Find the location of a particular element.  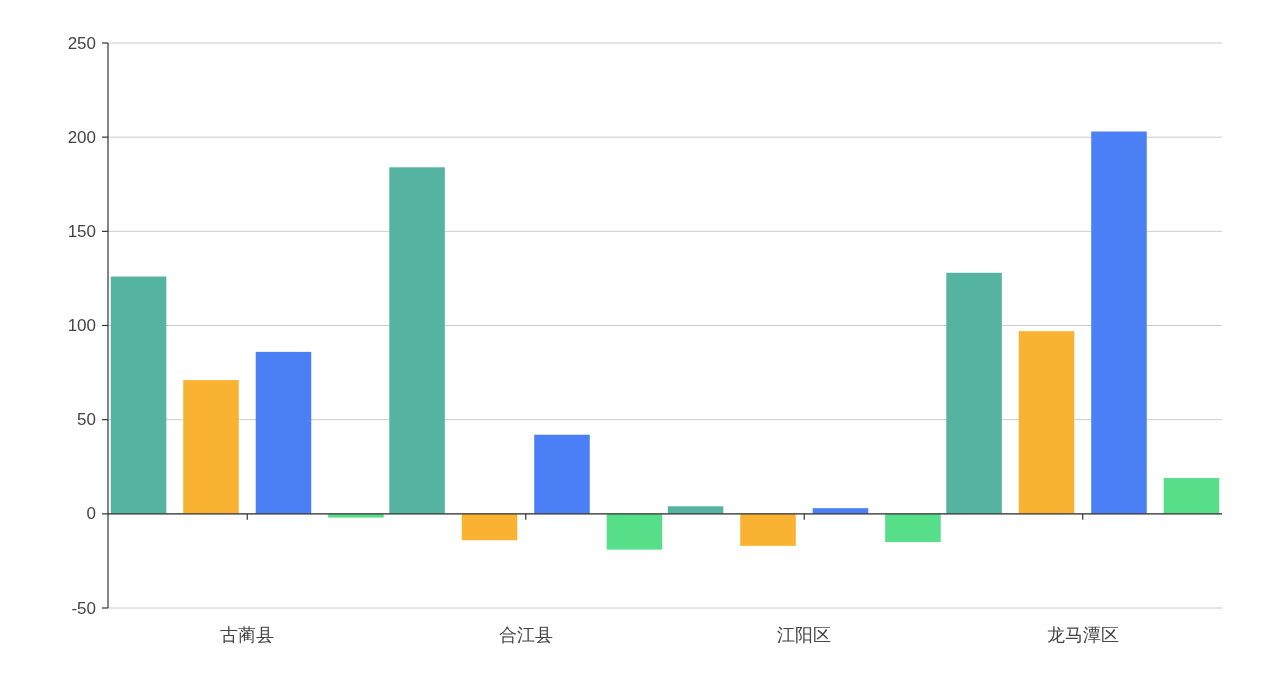

y-tick-label: 0 is located at coordinates (91, 514).